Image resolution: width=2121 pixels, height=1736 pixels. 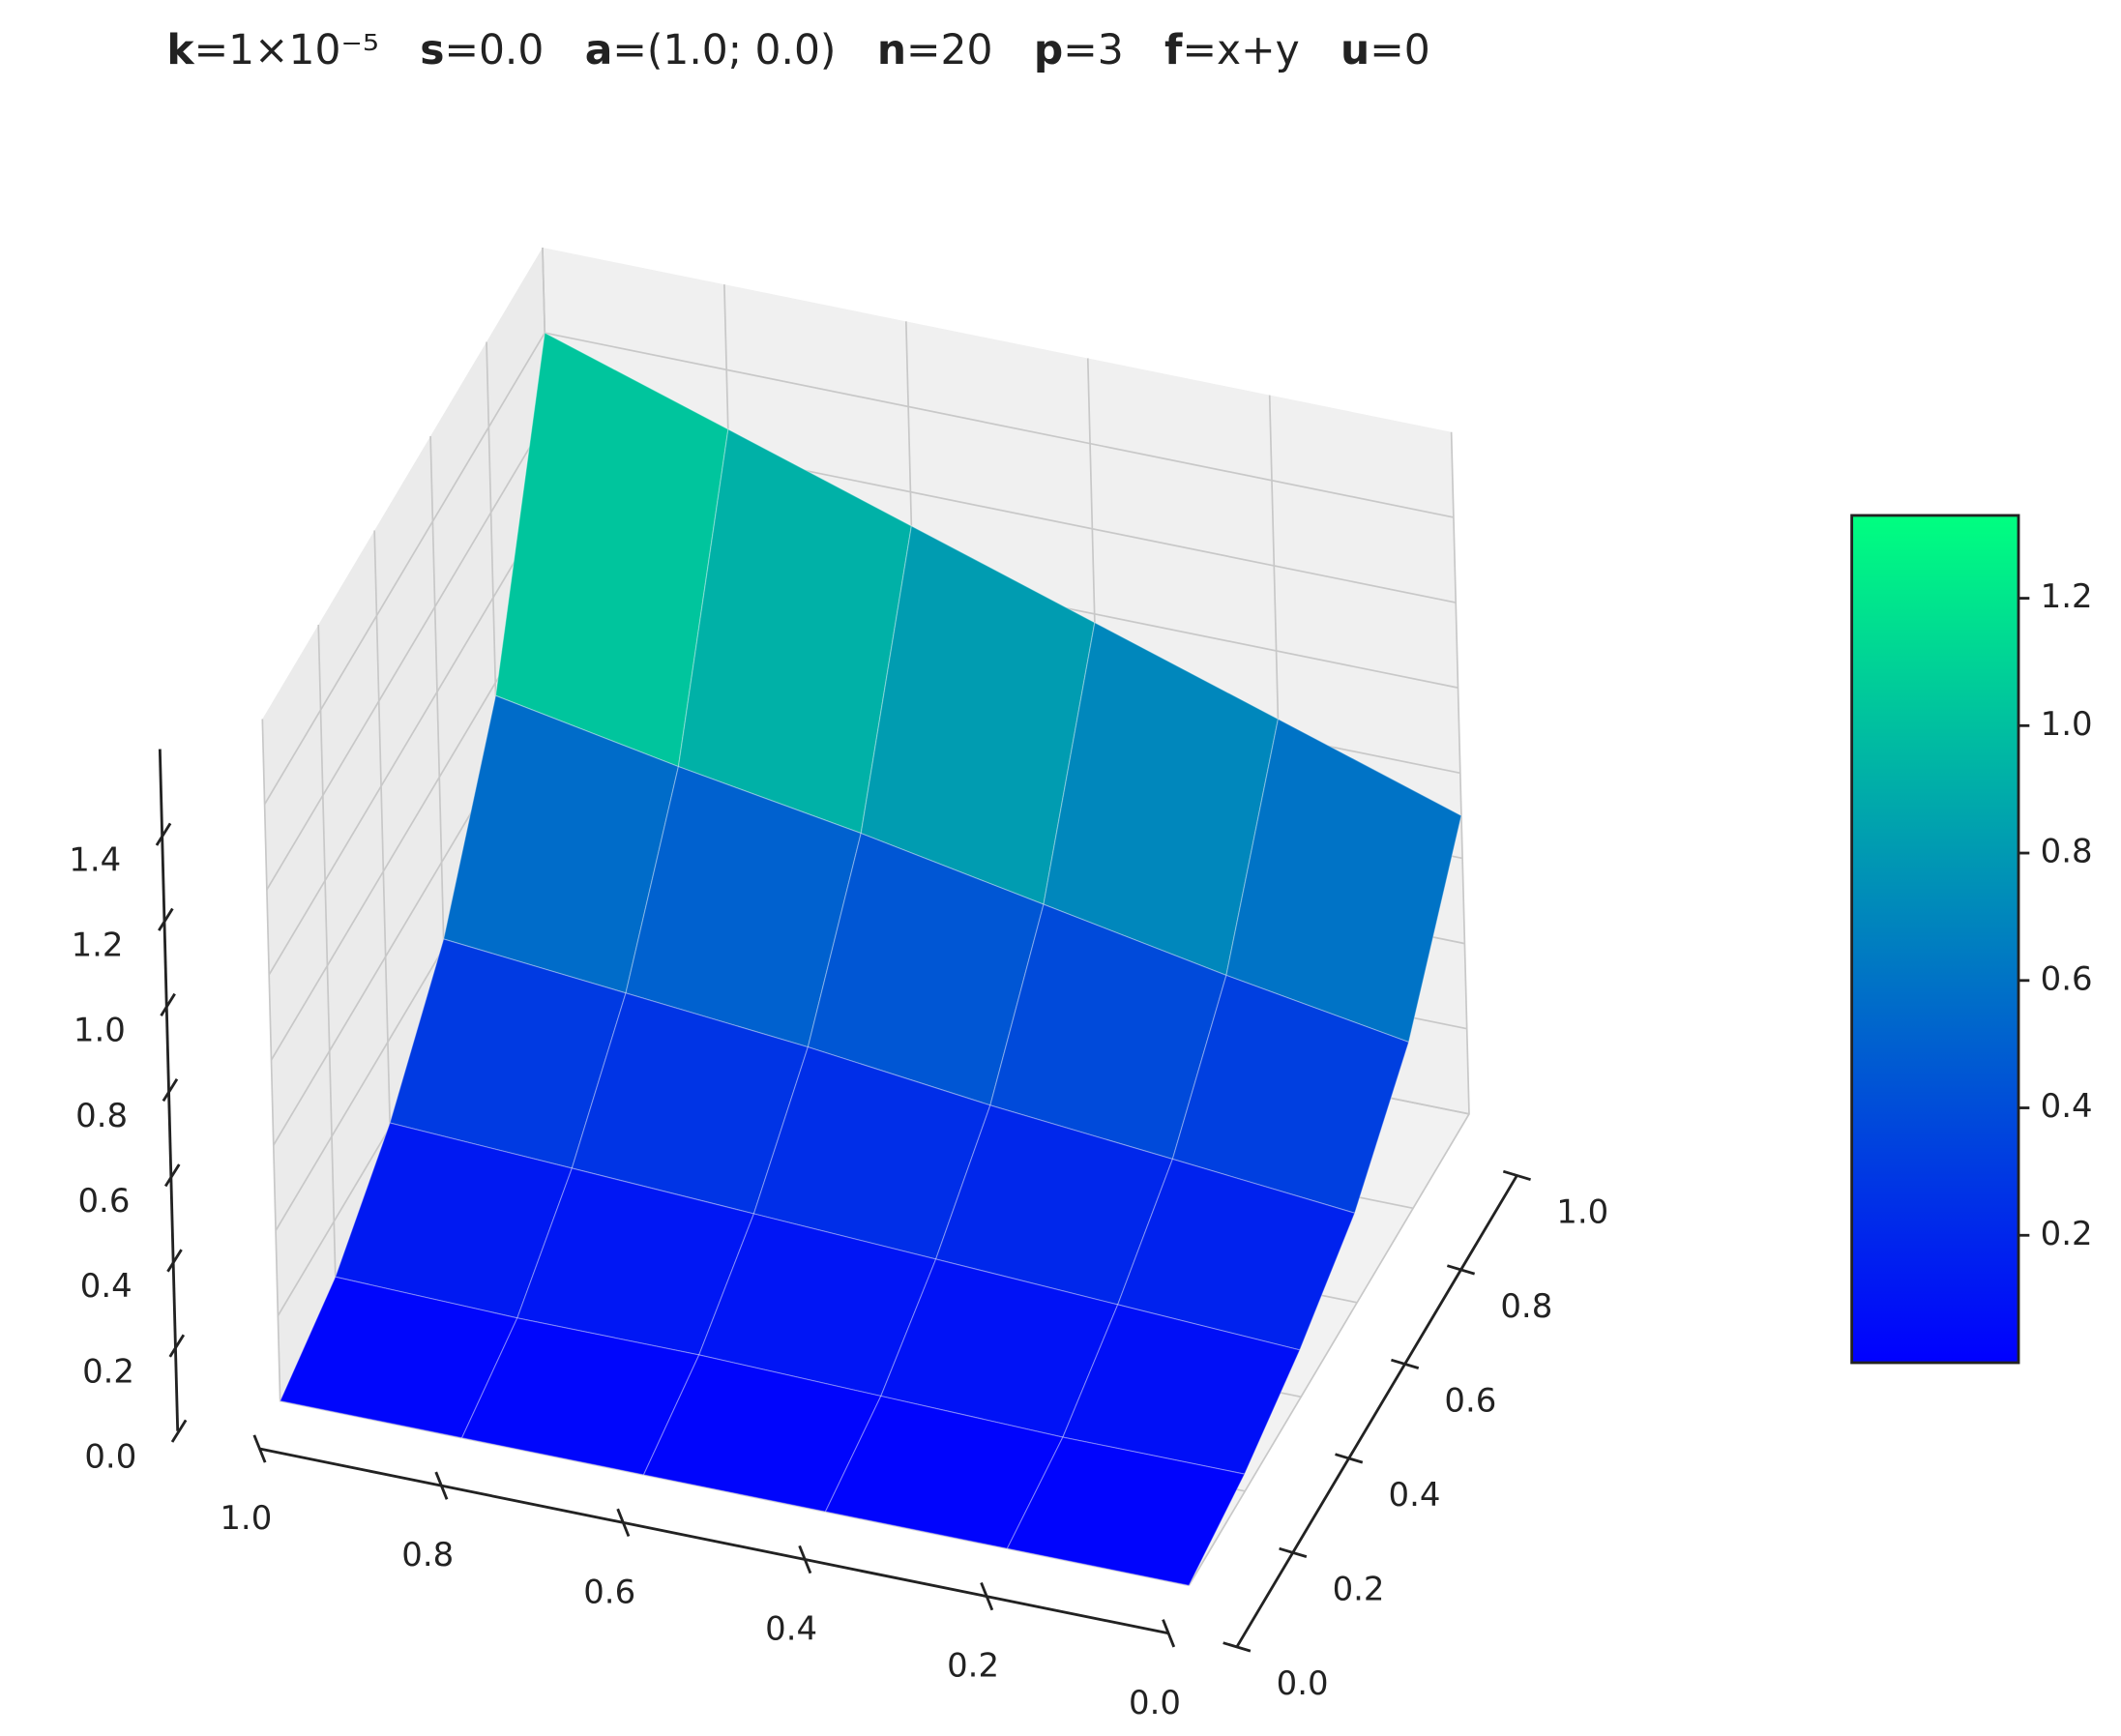 I want to click on colorbar-tick-label: 0.8, so click(x=2067, y=851).